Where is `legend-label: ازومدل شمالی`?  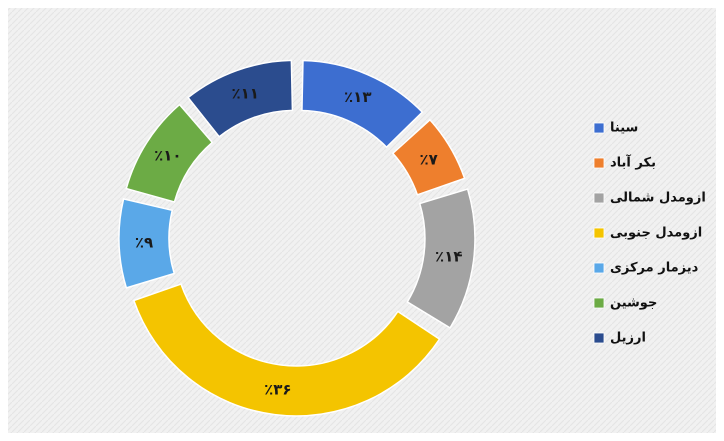 legend-label: ازومدل شمالی is located at coordinates (658, 198).